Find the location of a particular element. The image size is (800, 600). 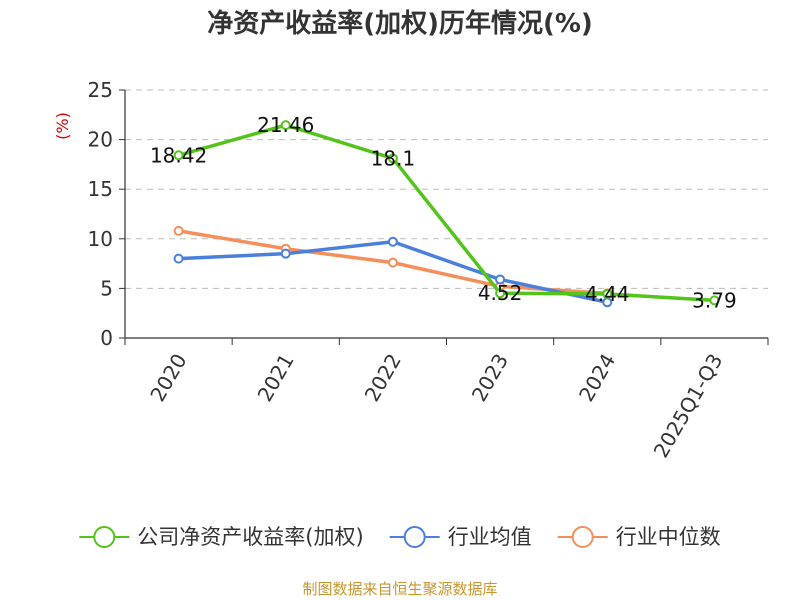

data-label: 18.42 is located at coordinates (178, 155).